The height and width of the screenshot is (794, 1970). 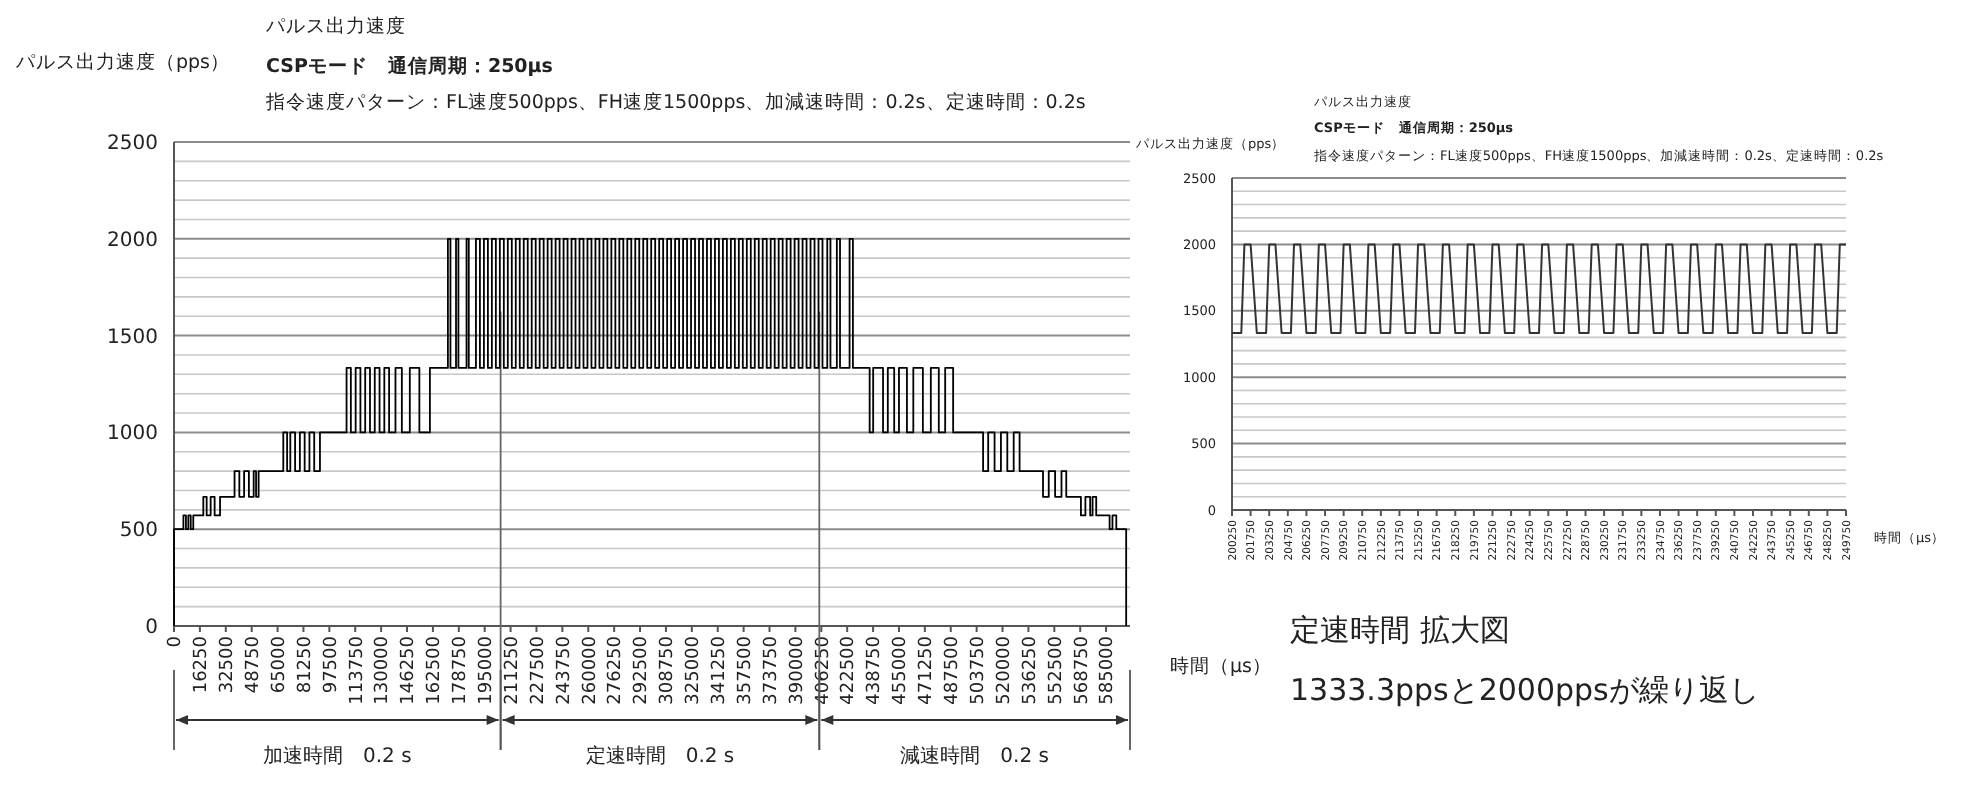 What do you see at coordinates (357, 670) in the screenshot?
I see `x-tick-label: 113750` at bounding box center [357, 670].